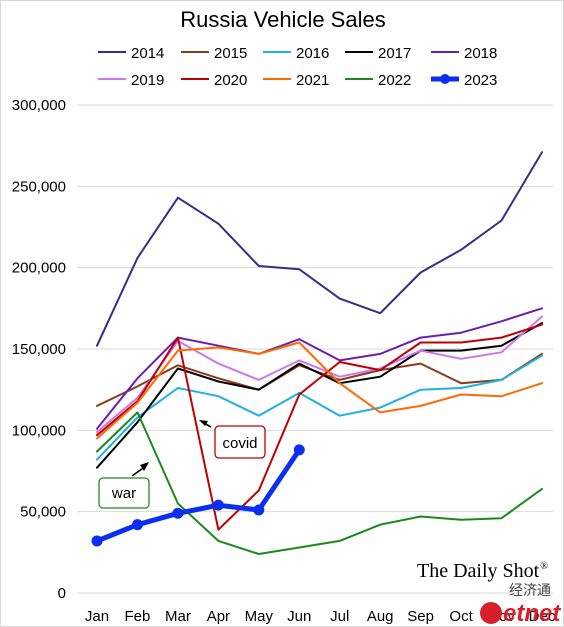  I want to click on series-line-2021, so click(319, 390).